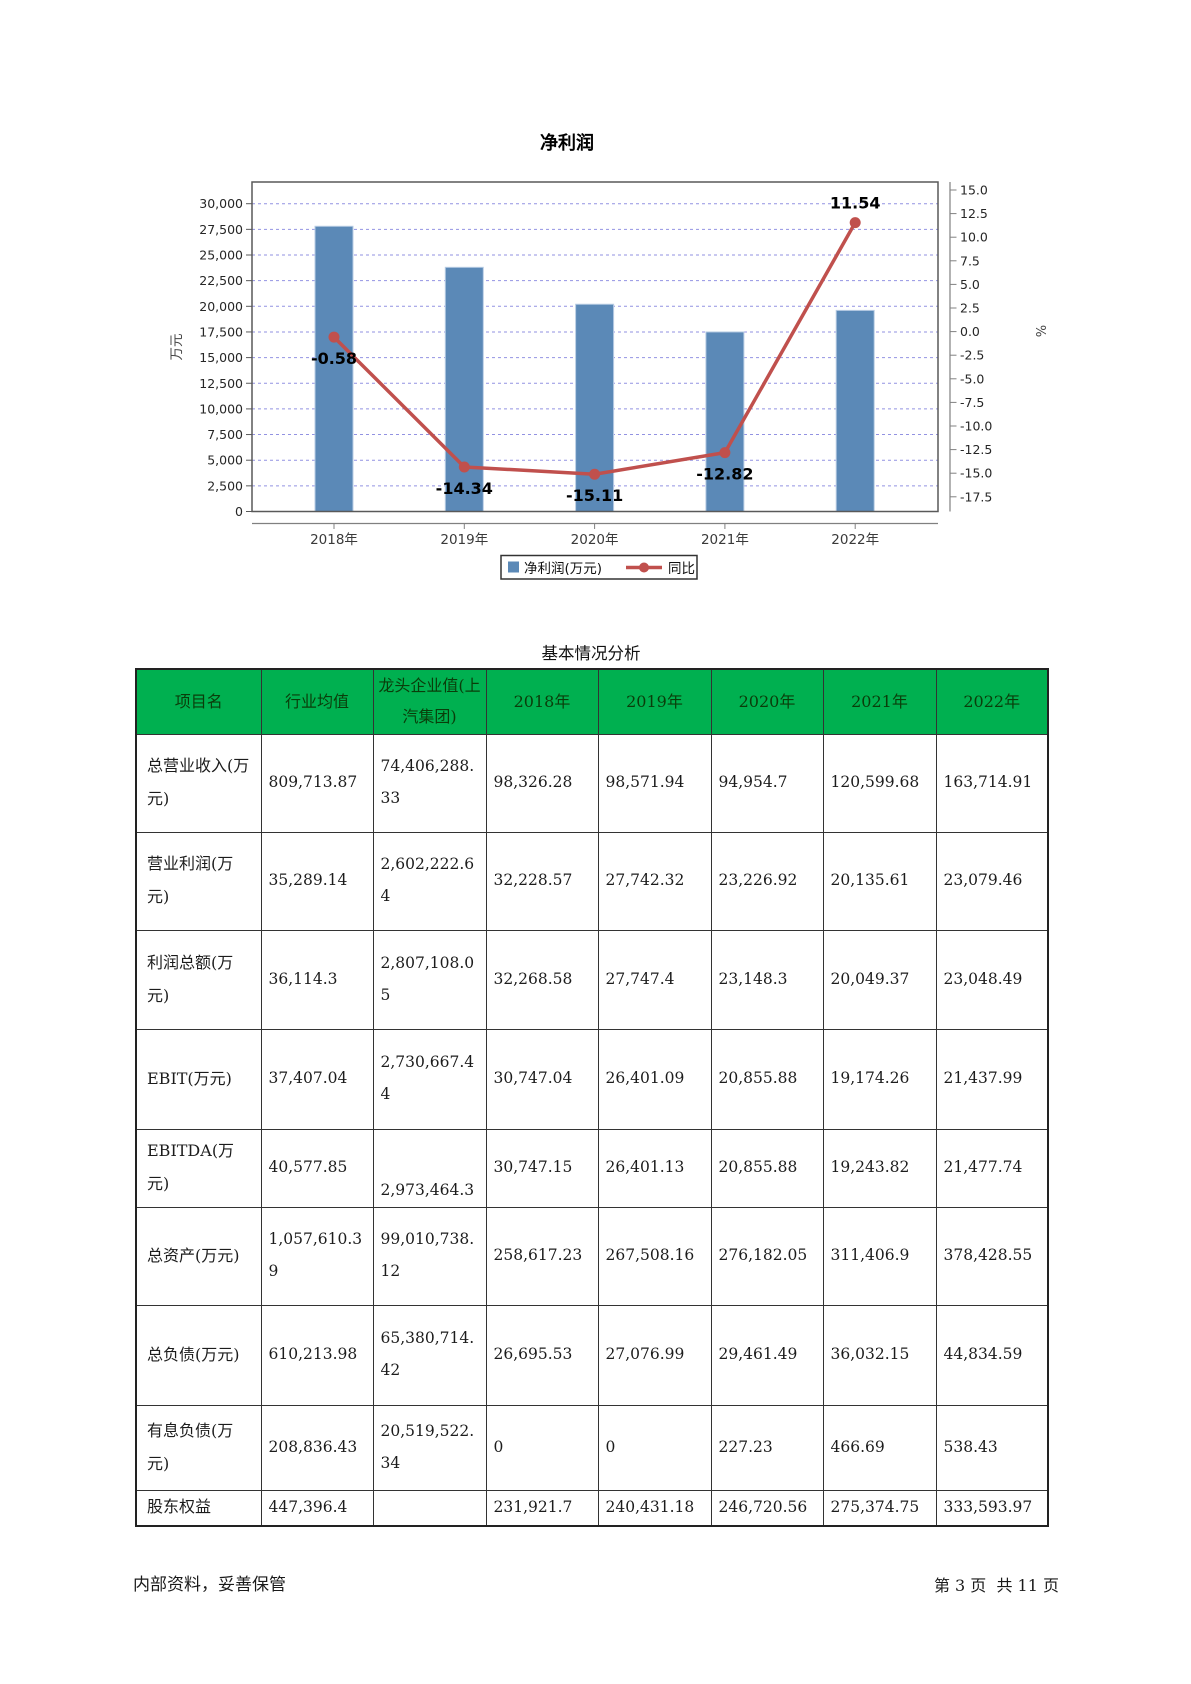 The width and height of the screenshot is (1191, 1684). I want to click on footer-note: 内部资料，妥善保管, so click(209, 1584).